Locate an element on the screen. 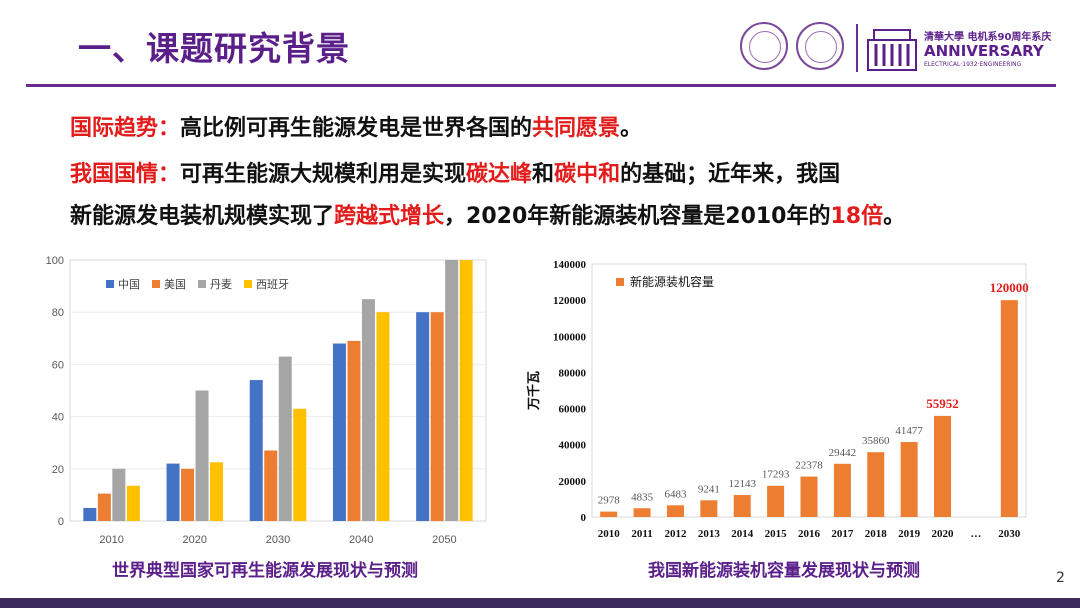 Image resolution: width=1080 pixels, height=608 pixels. data-label: 120000 is located at coordinates (1009, 287).